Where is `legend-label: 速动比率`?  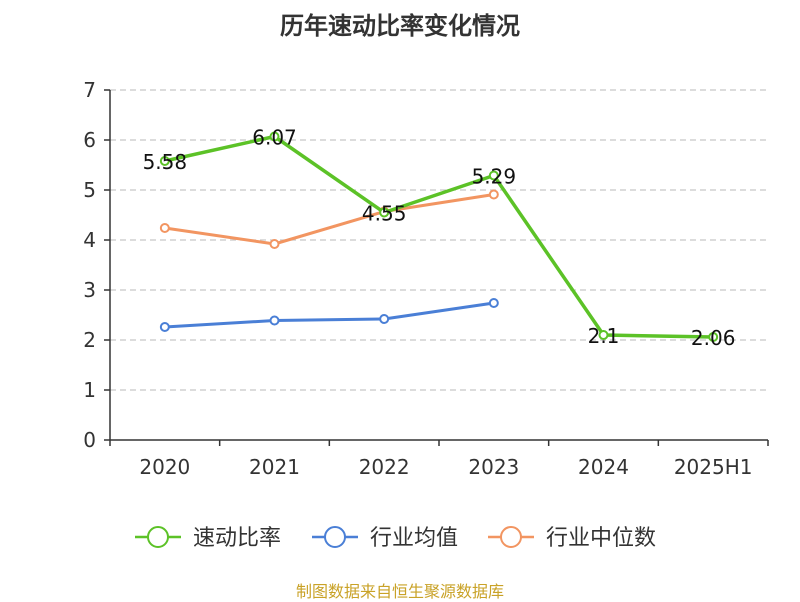
legend-label: 速动比率 is located at coordinates (237, 538).